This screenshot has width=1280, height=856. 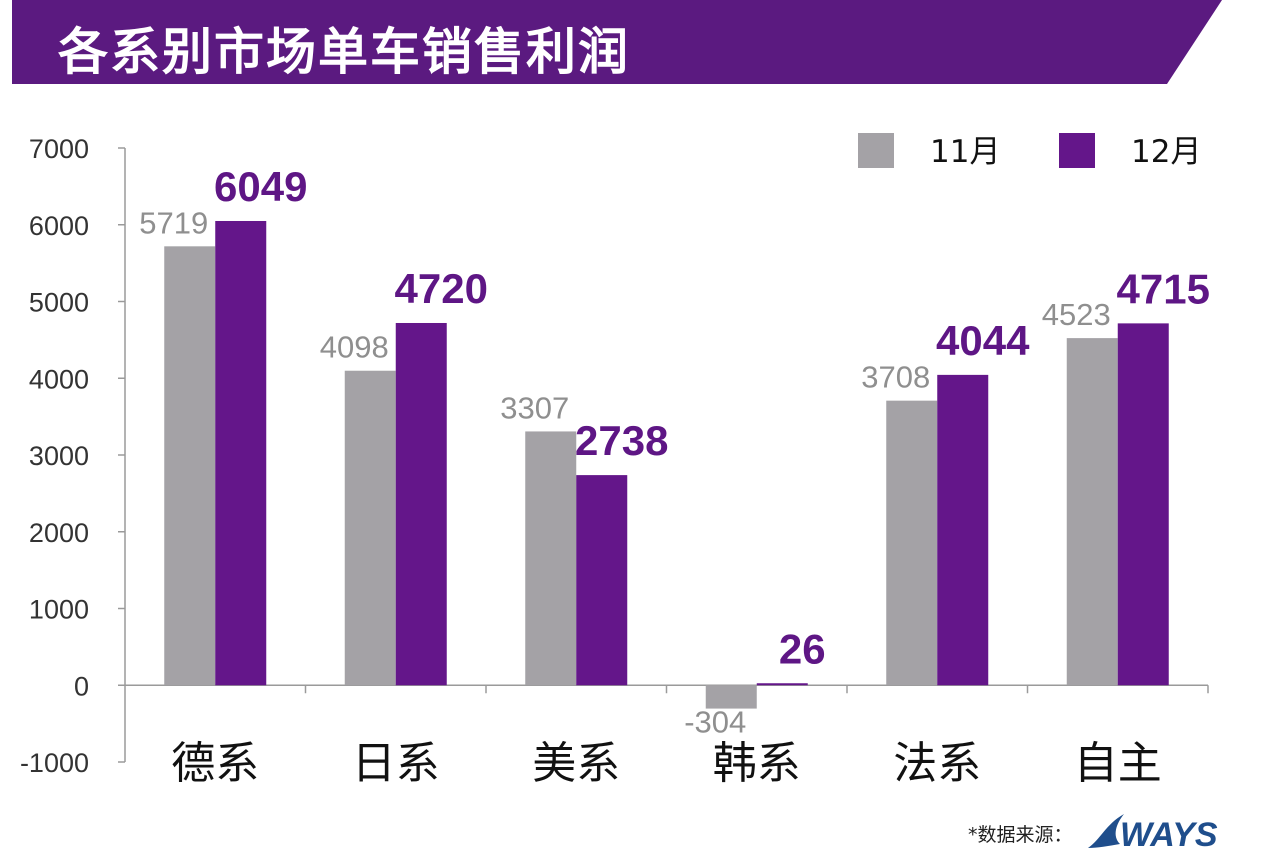 I want to click on source-label: *数据来源：, so click(x=1020, y=835).